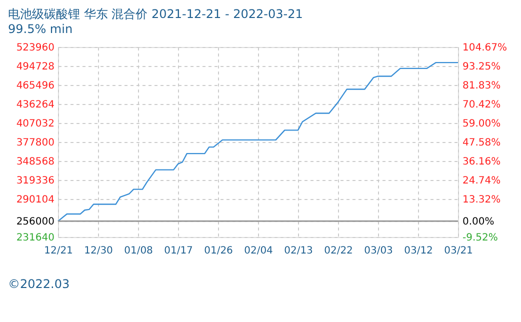  I want to click on x-tick-label: 03/03, so click(378, 251).